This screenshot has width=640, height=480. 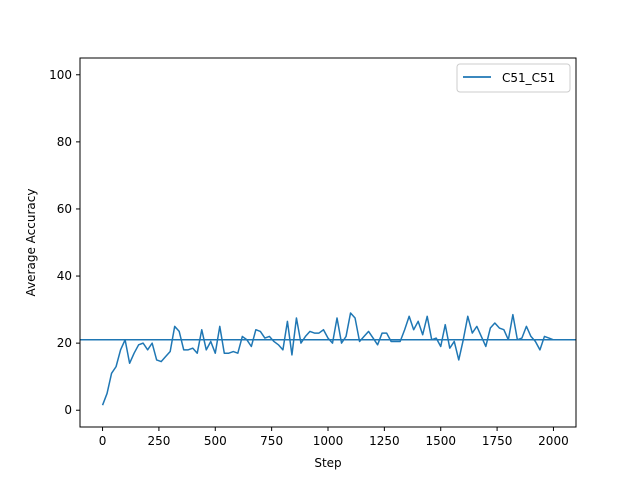 I want to click on x-tick-label: 500, so click(x=215, y=441).